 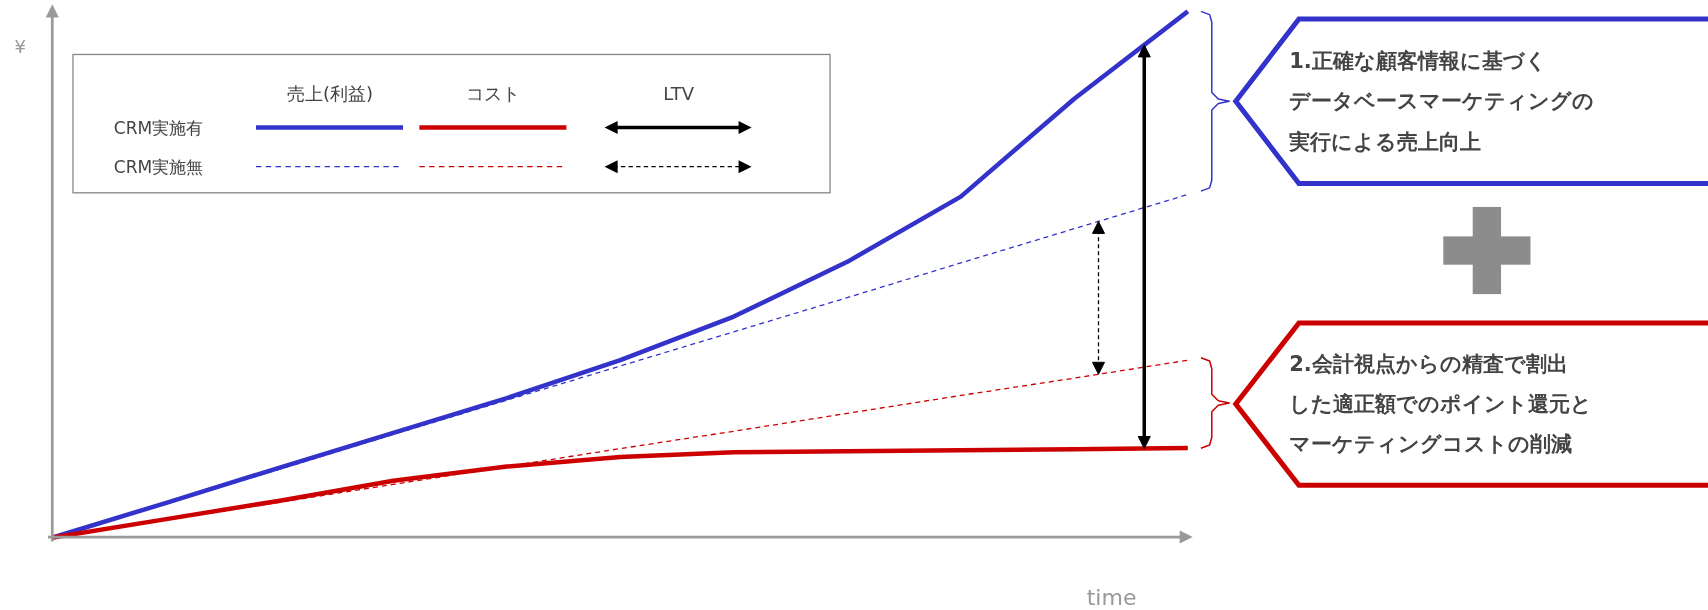 What do you see at coordinates (1431, 444) in the screenshot?
I see `text: マーケティングコストの削減` at bounding box center [1431, 444].